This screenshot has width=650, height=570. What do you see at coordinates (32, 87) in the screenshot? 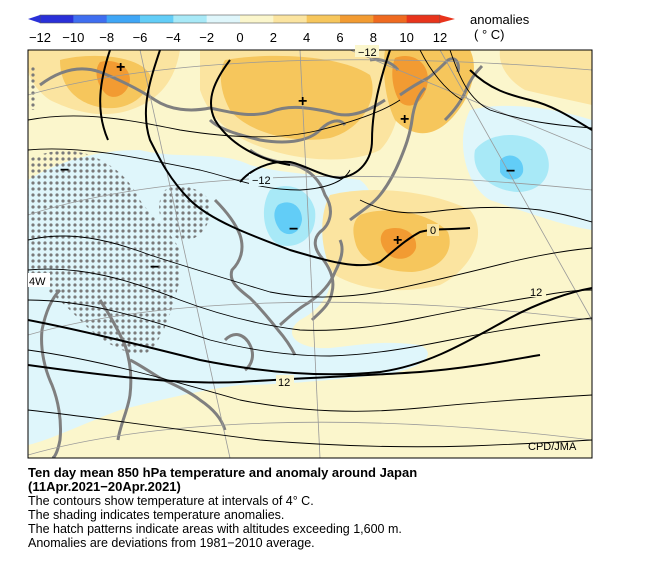
I see `high-altitude-hatch-edge` at bounding box center [32, 87].